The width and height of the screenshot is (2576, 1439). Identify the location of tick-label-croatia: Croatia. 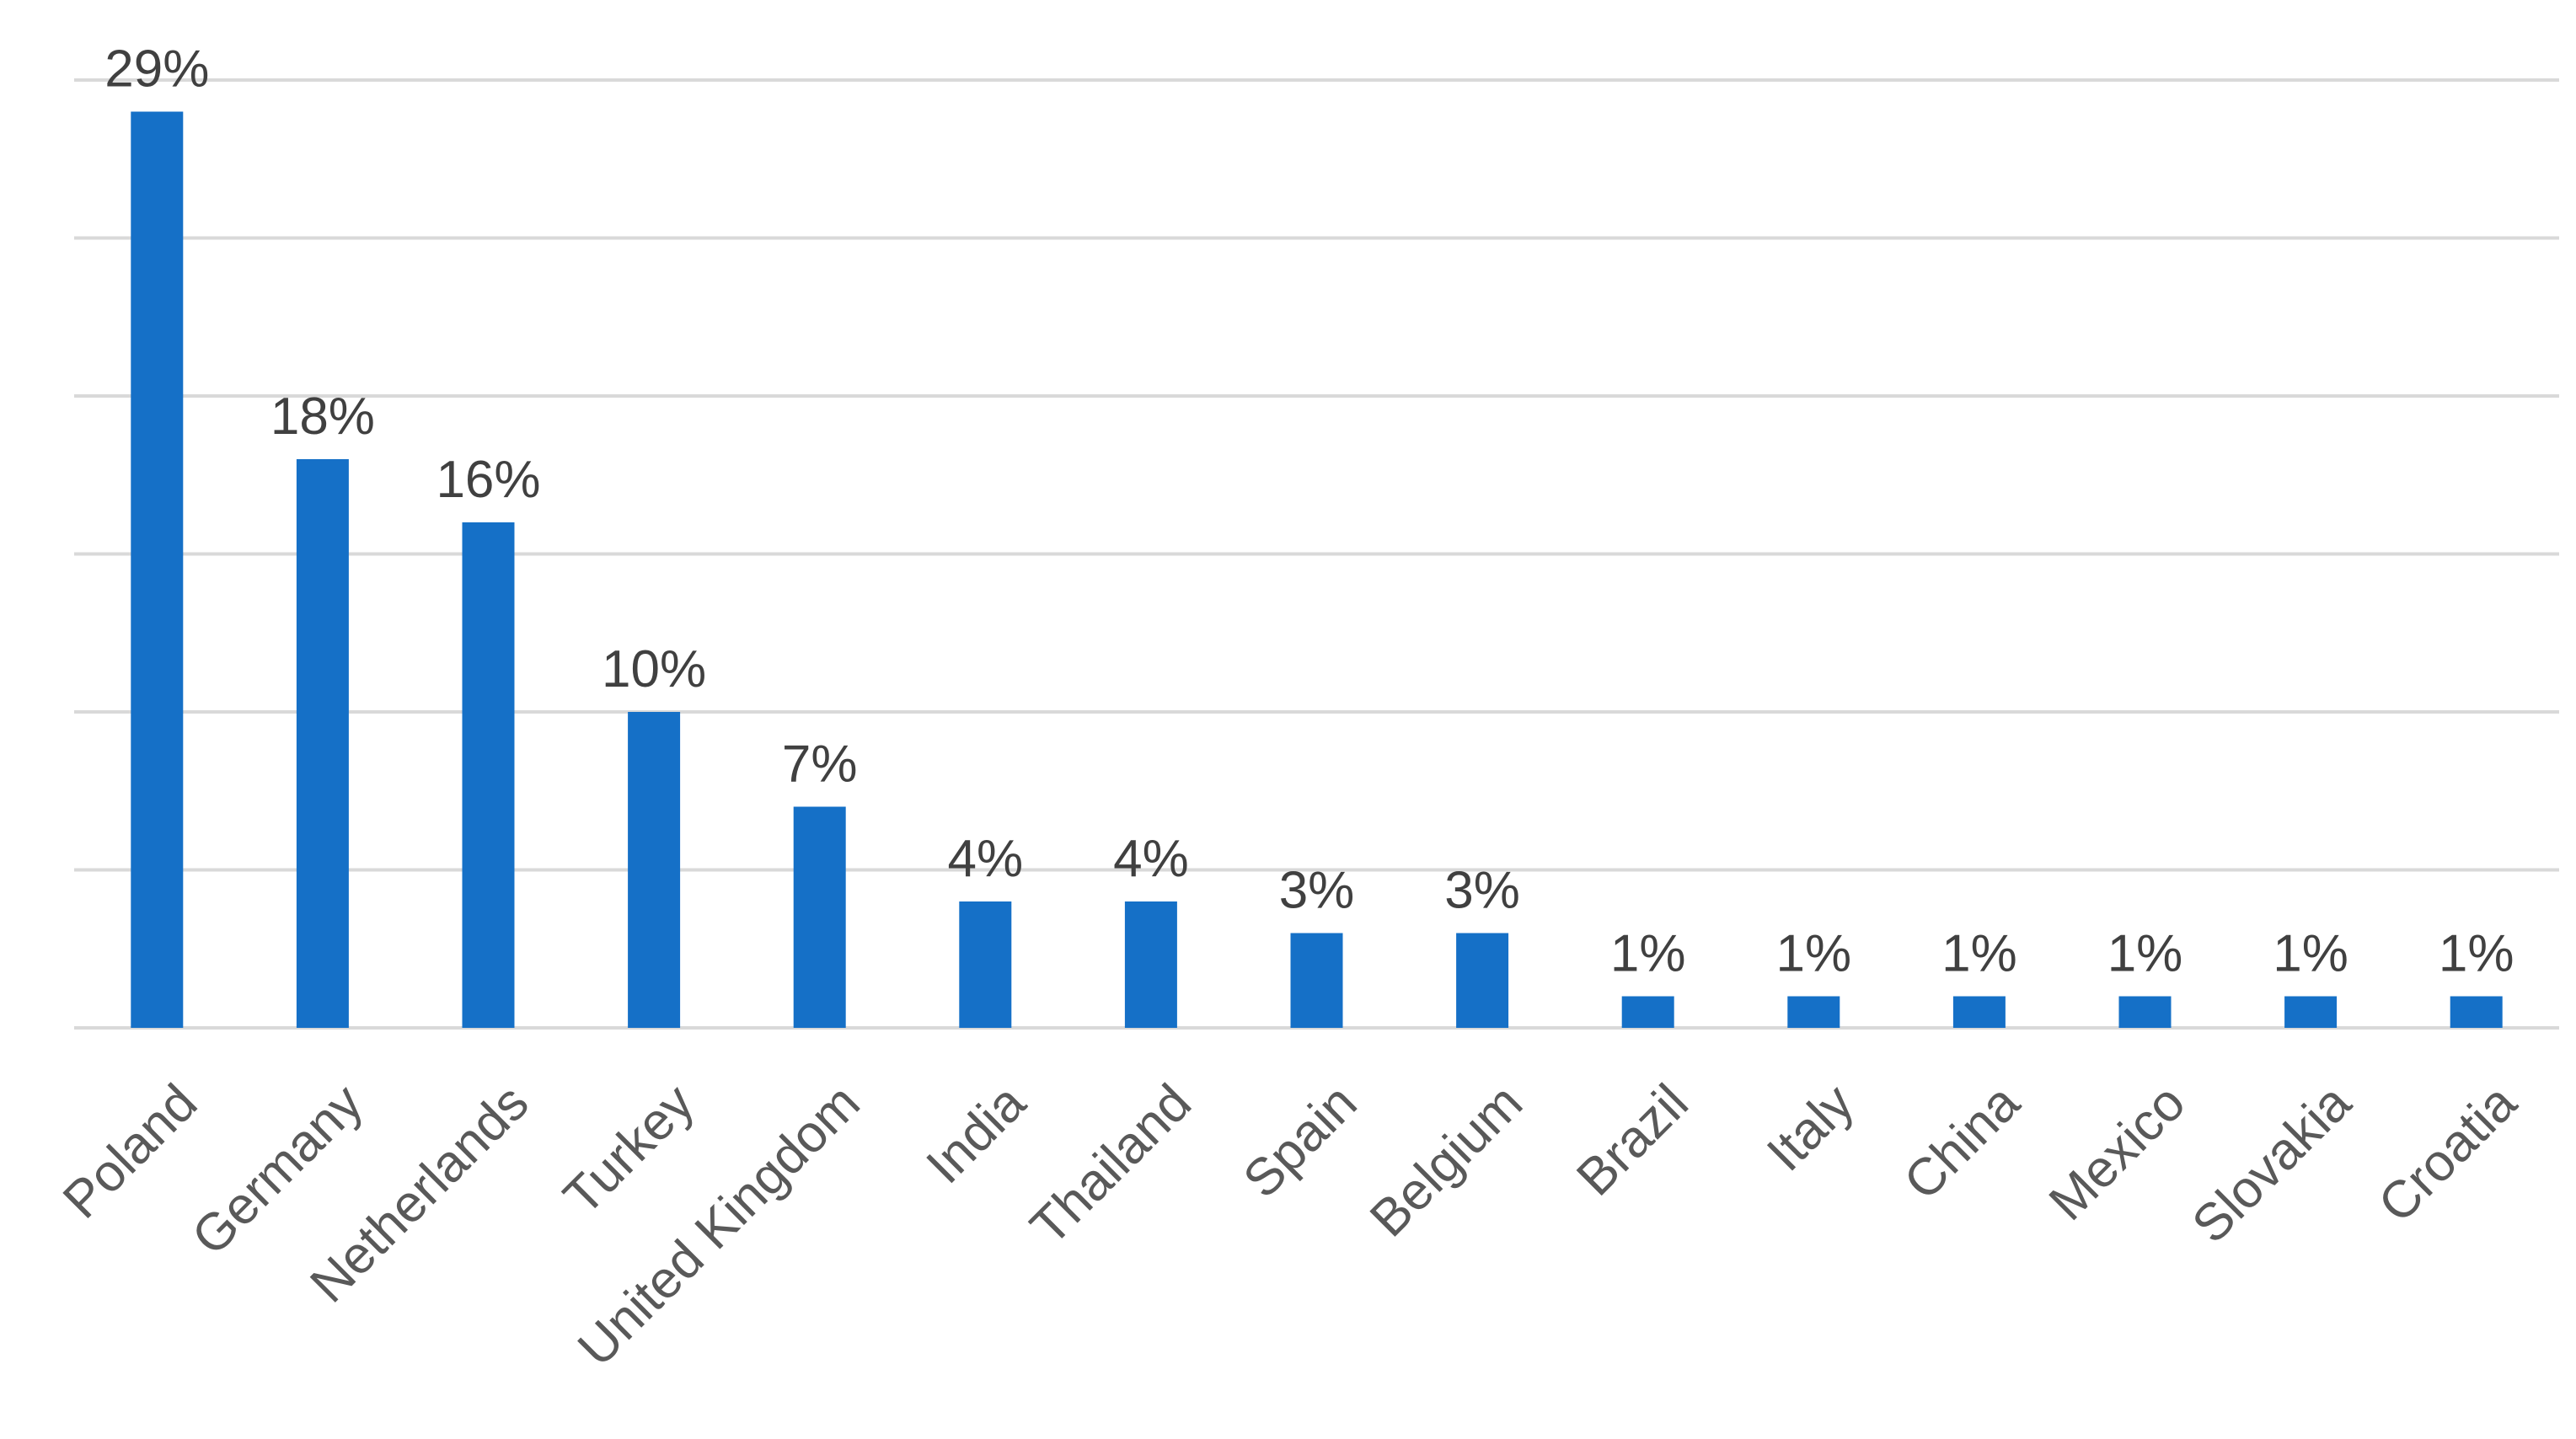
(2448, 1153).